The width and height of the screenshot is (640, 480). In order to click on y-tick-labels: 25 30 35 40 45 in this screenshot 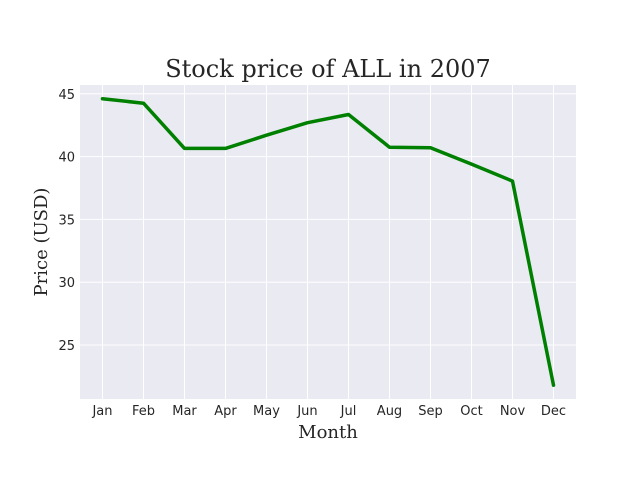, I will do `click(66, 221)`.